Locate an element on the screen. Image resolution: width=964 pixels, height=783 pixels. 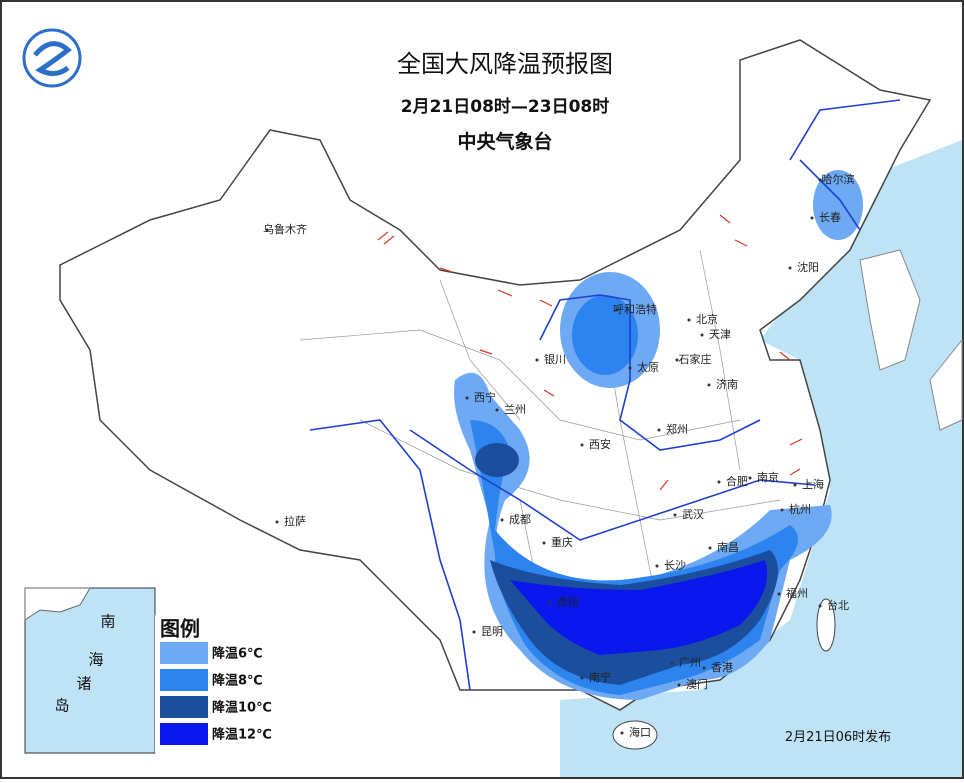
logo-mark is located at coordinates (52, 58).